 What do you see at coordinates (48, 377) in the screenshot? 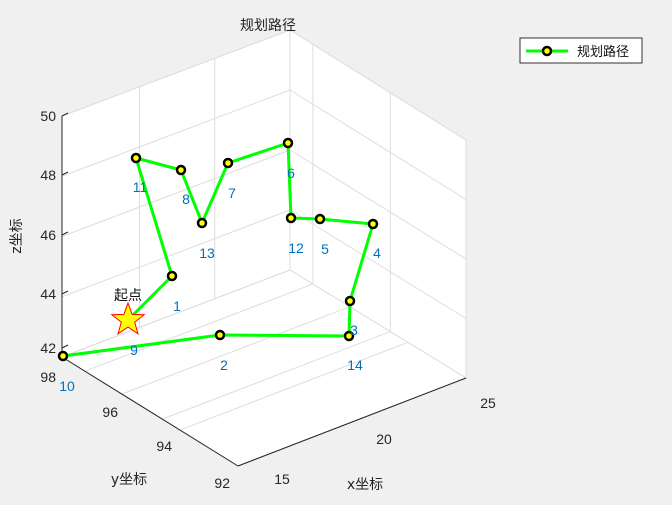
I see `y-tick-label: 98` at bounding box center [48, 377].